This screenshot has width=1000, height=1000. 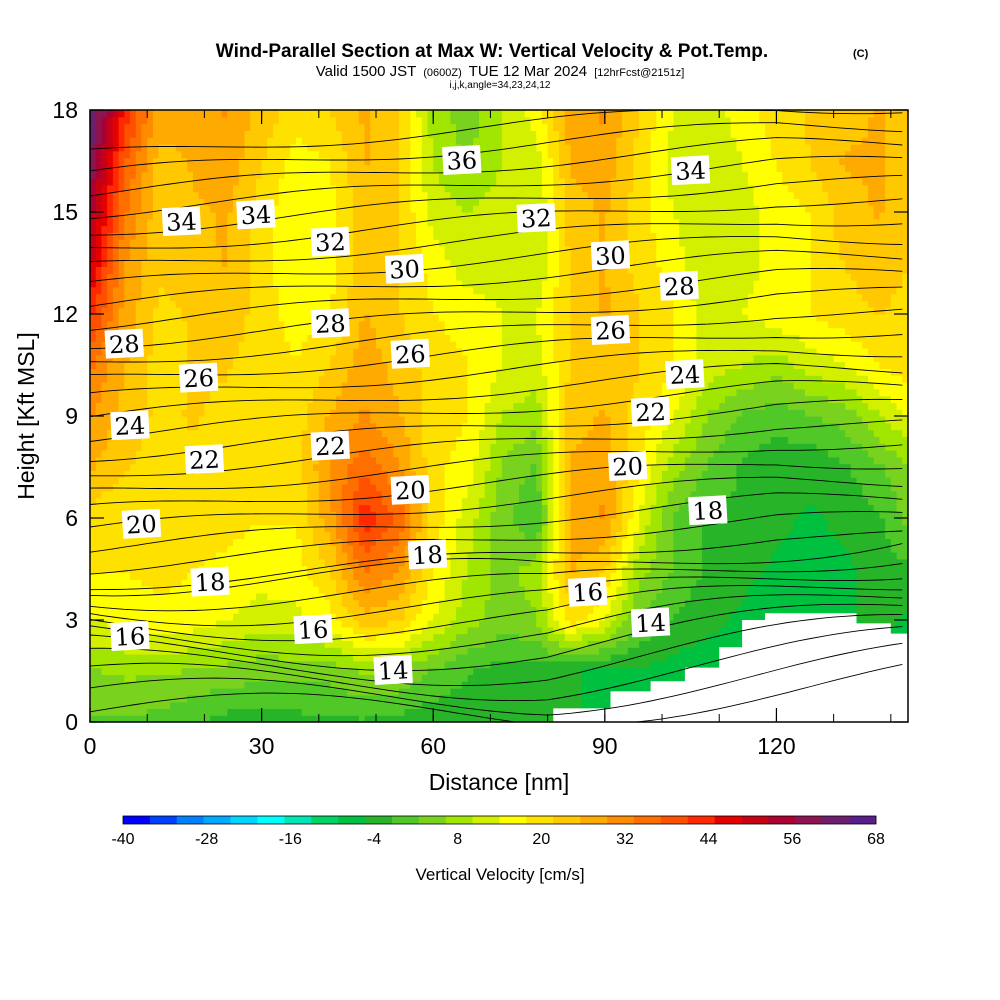 I want to click on y-tick-label: 0, so click(x=71, y=722).